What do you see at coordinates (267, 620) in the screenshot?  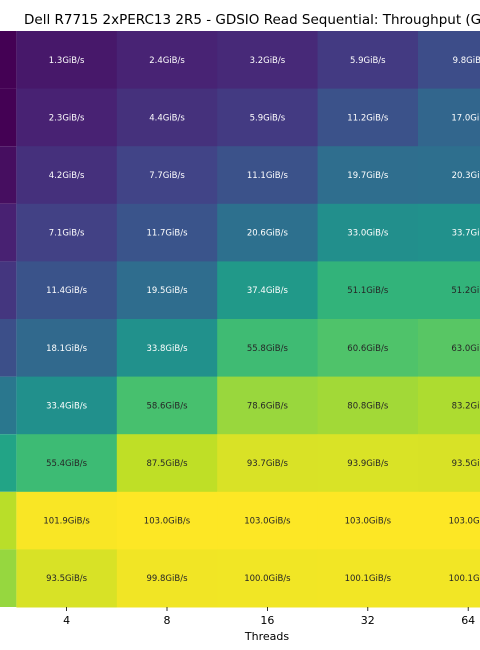 I see `x-tick-label: 16` at bounding box center [267, 620].